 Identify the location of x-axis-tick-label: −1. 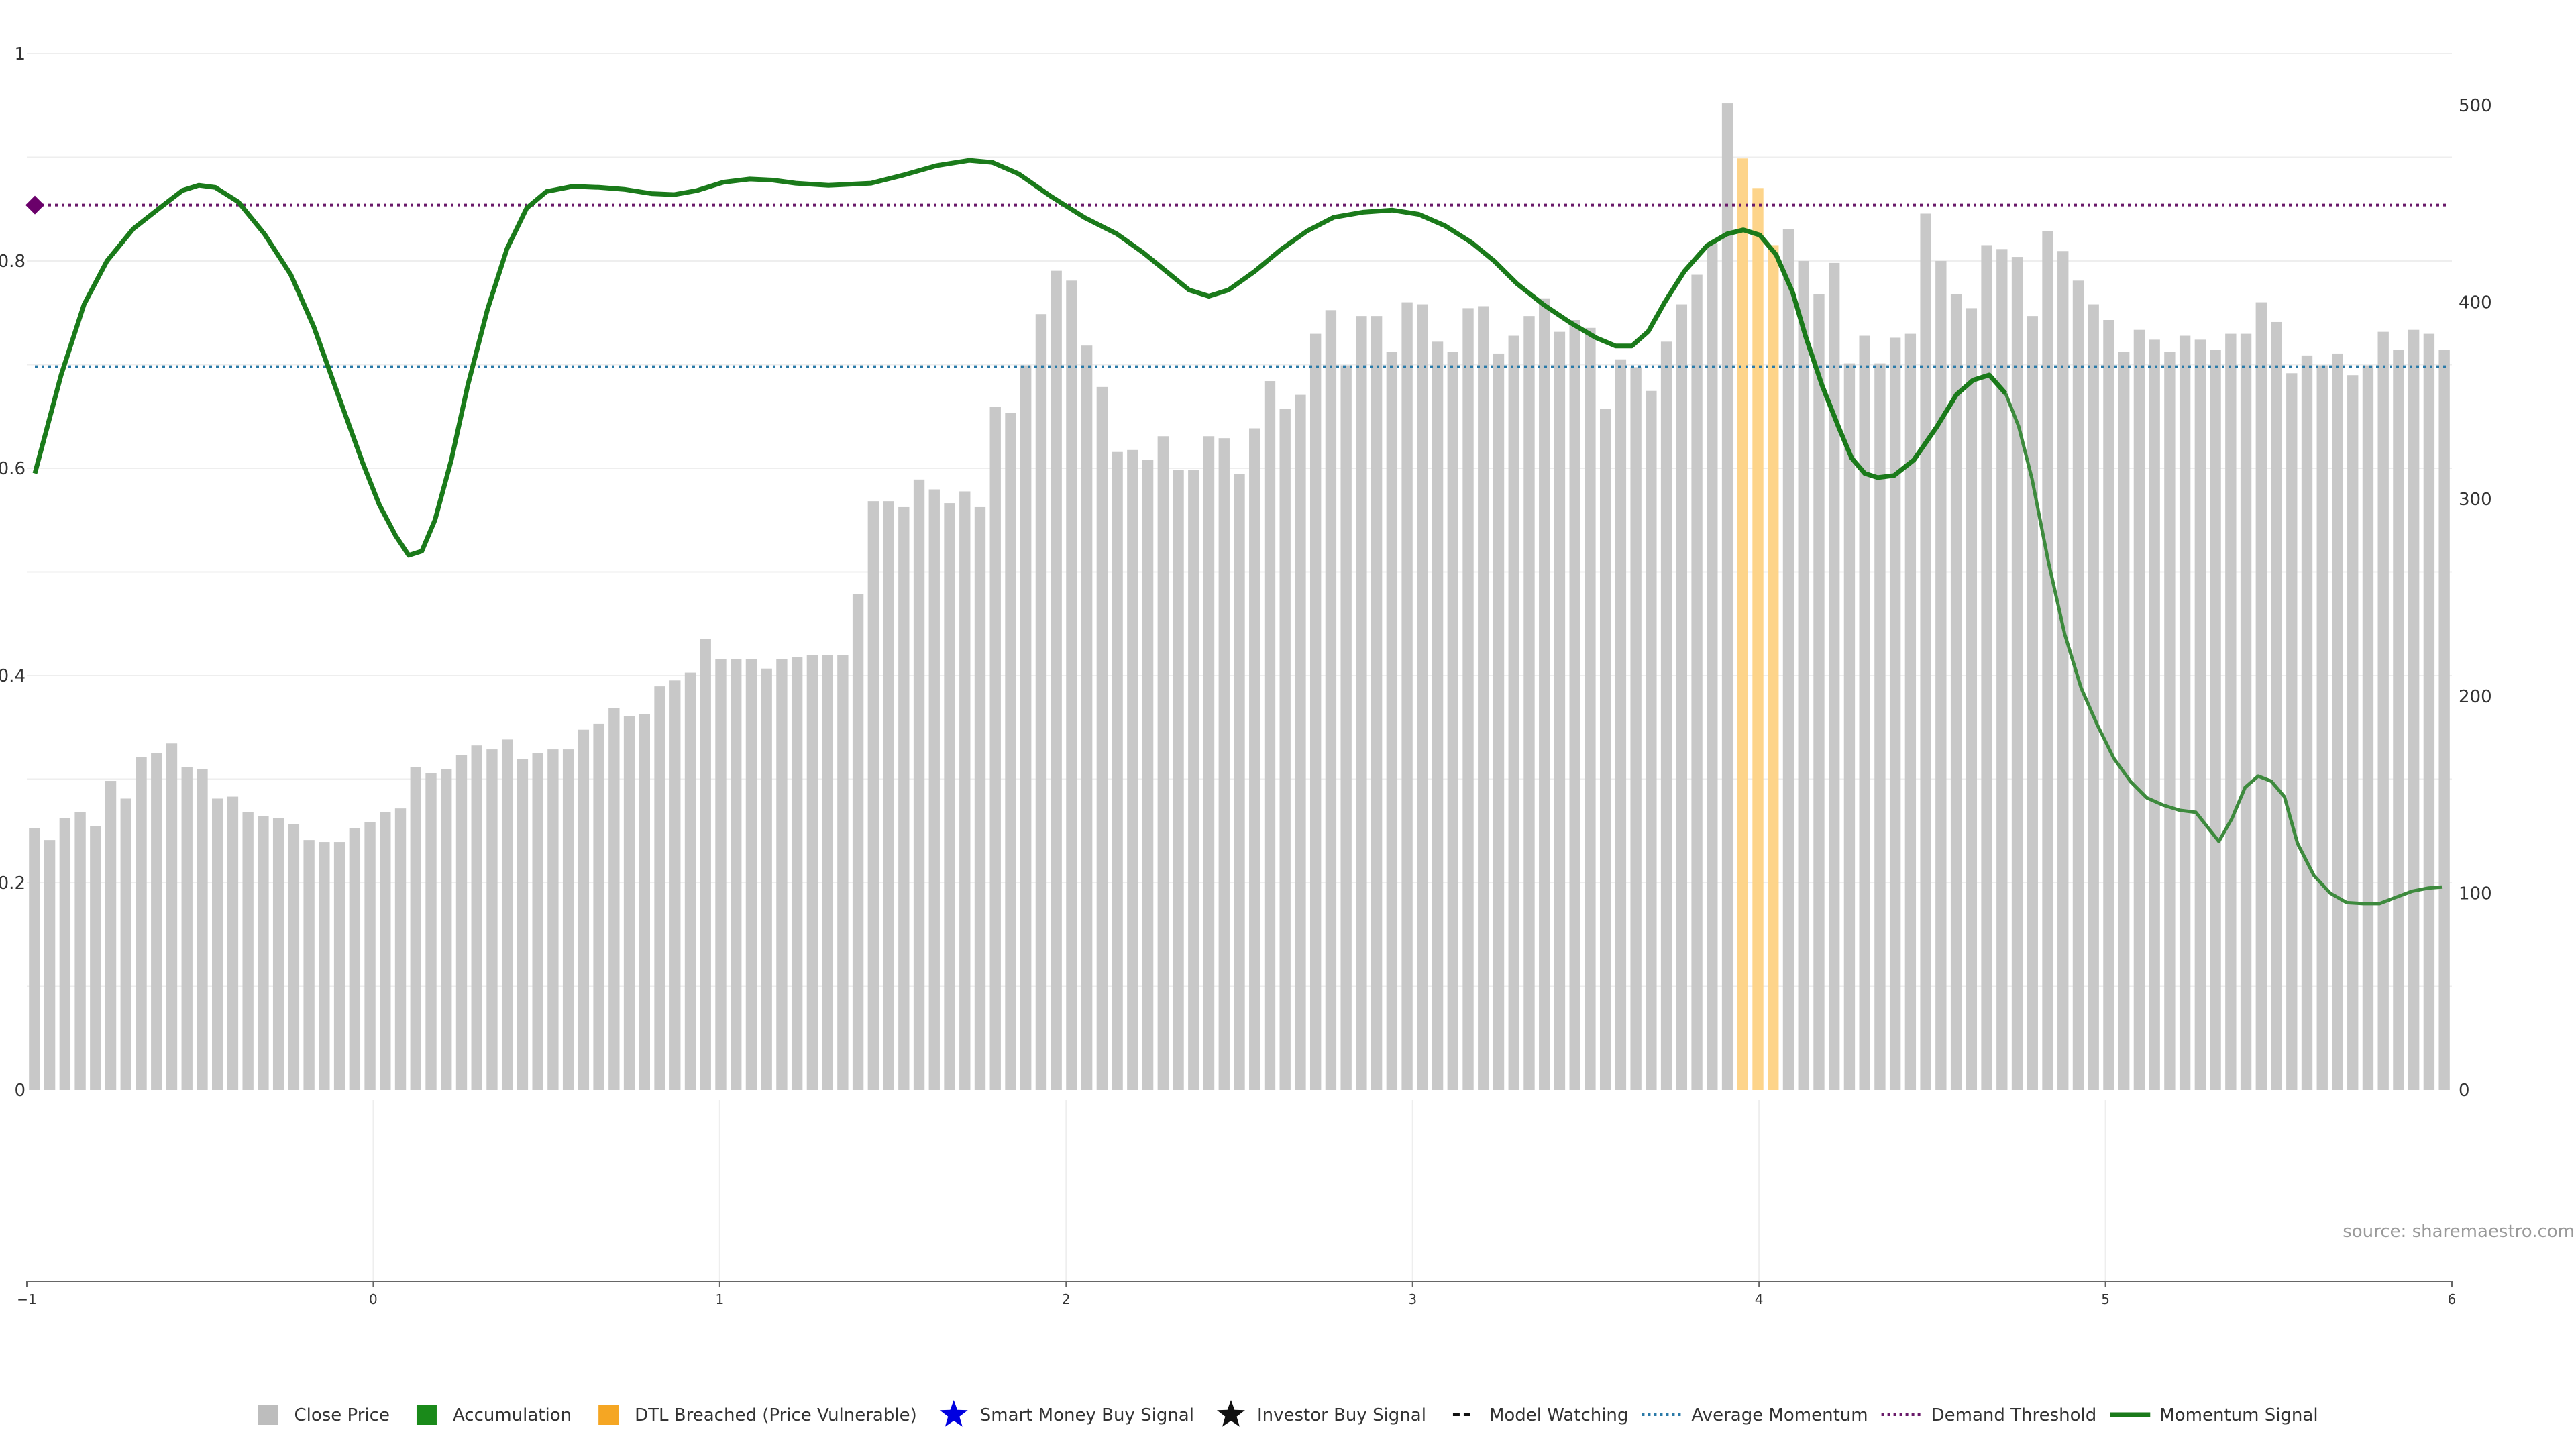
(26, 1299).